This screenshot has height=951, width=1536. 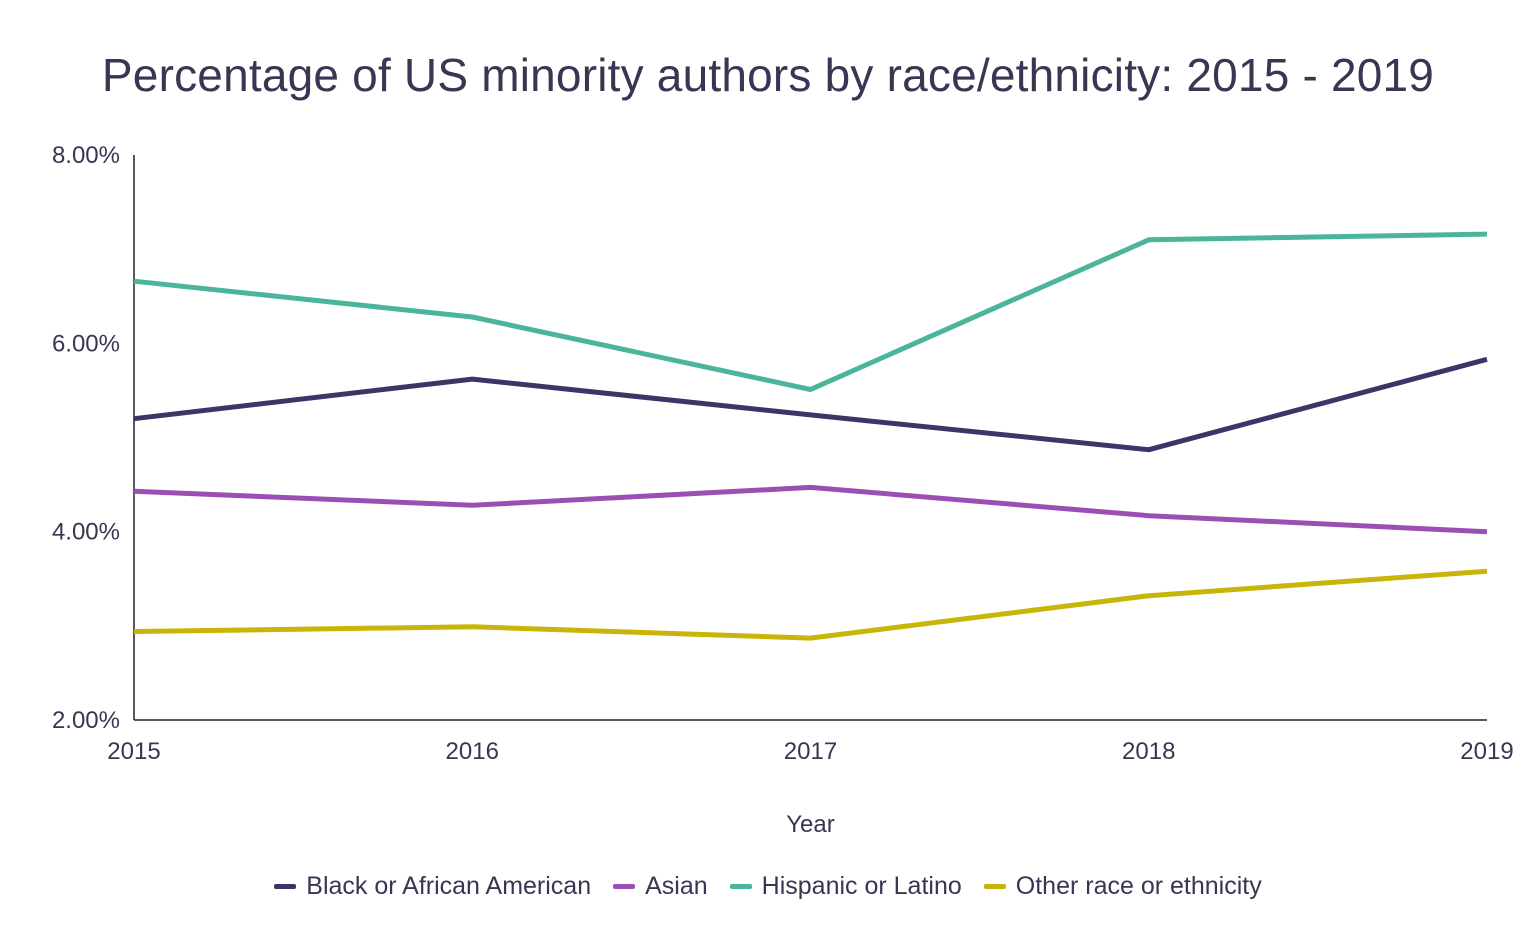 What do you see at coordinates (472, 751) in the screenshot?
I see `x-tick-label: 2016` at bounding box center [472, 751].